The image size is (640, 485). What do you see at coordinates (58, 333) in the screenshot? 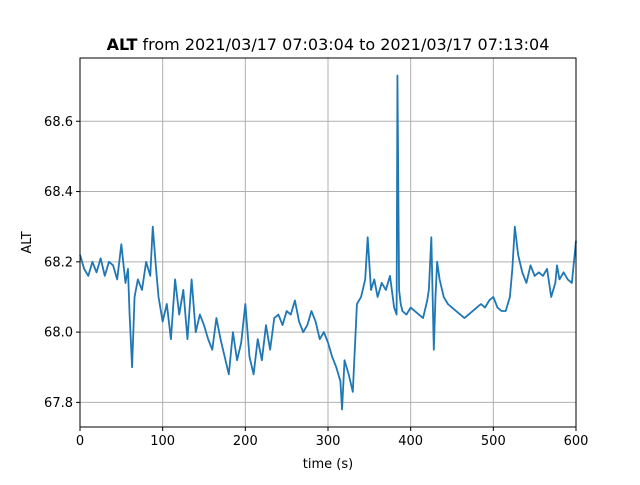
I see `y-tick-label: 68.0` at bounding box center [58, 333].